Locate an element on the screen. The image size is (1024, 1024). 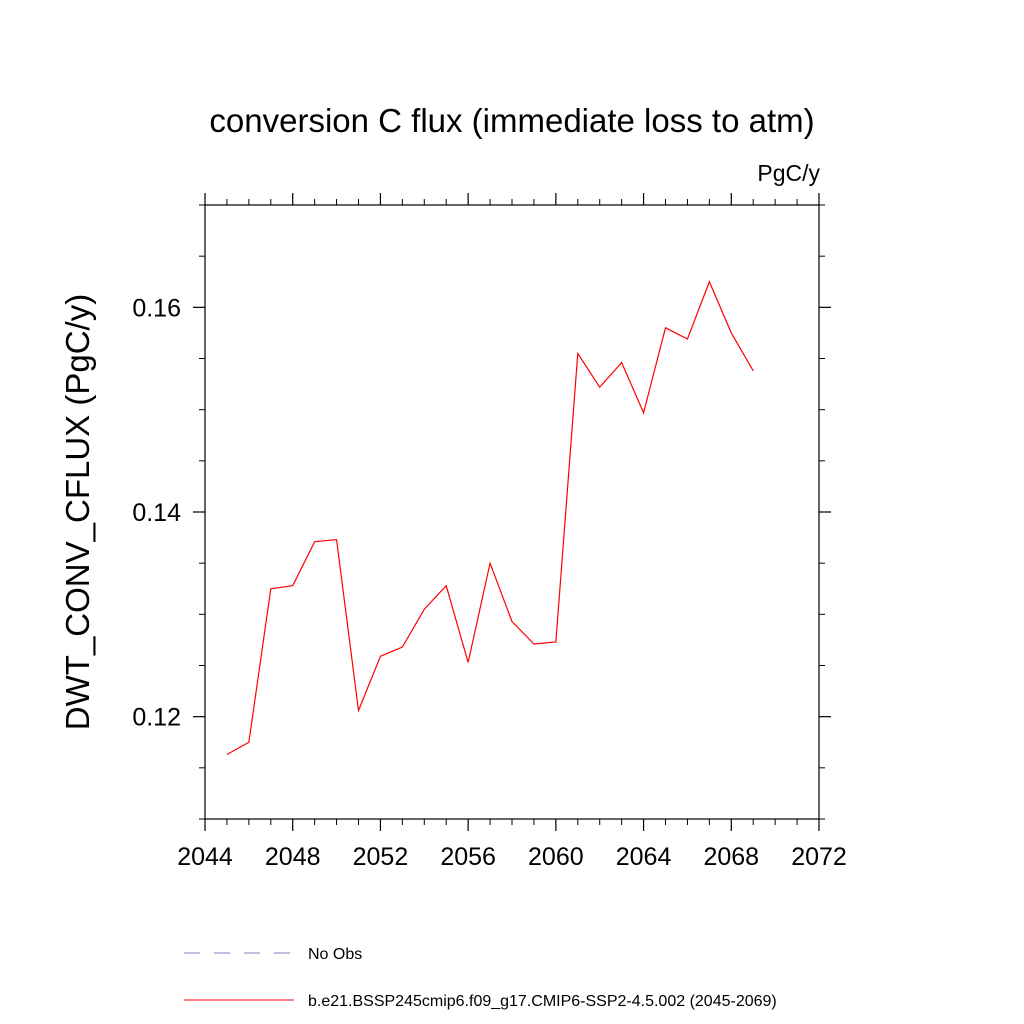
units-label: PgC/y is located at coordinates (788, 173).